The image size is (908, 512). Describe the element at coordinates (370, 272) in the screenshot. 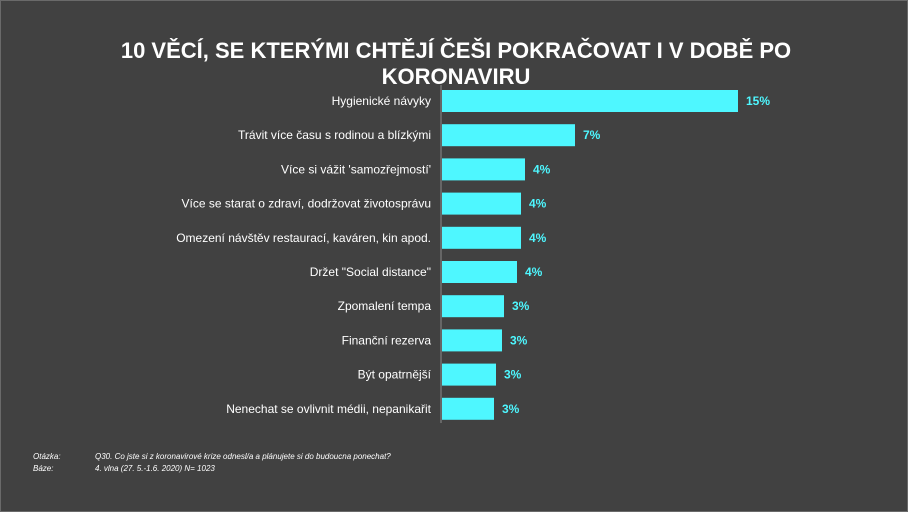

I see `category-label: Držet "Social distance"` at that location.